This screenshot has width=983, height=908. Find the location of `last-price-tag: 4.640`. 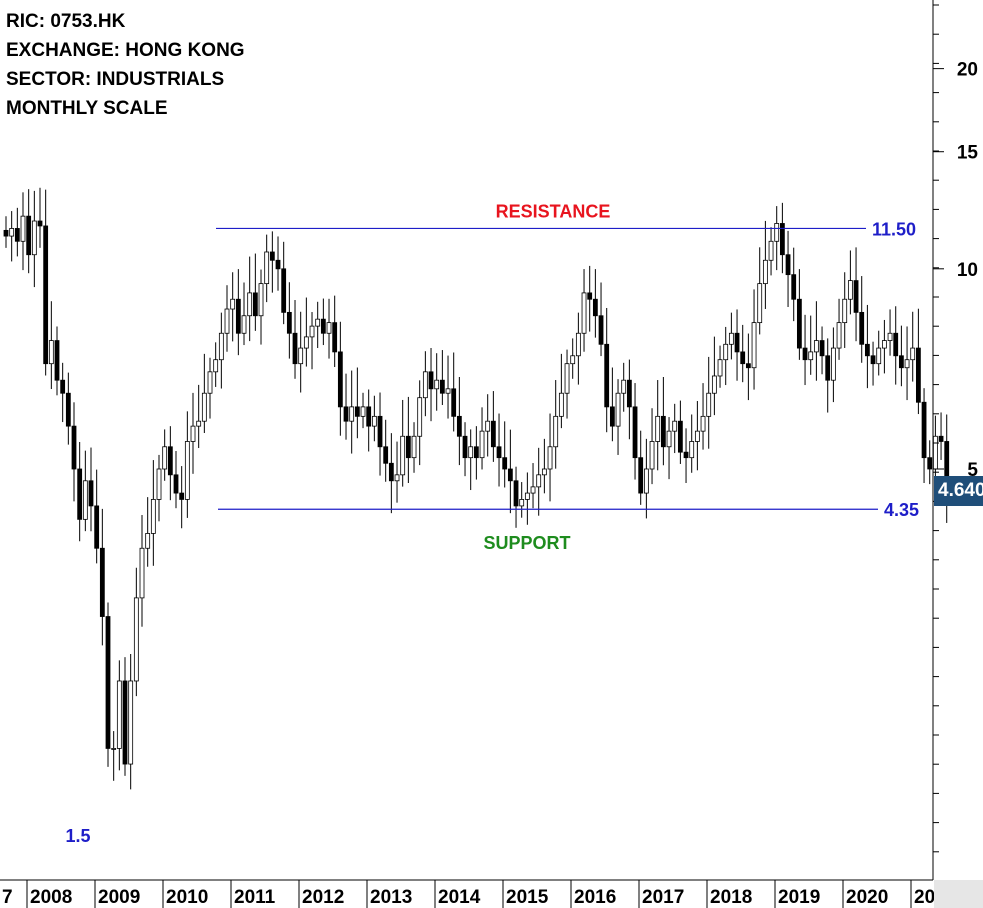

last-price-tag: 4.640 is located at coordinates (958, 491).